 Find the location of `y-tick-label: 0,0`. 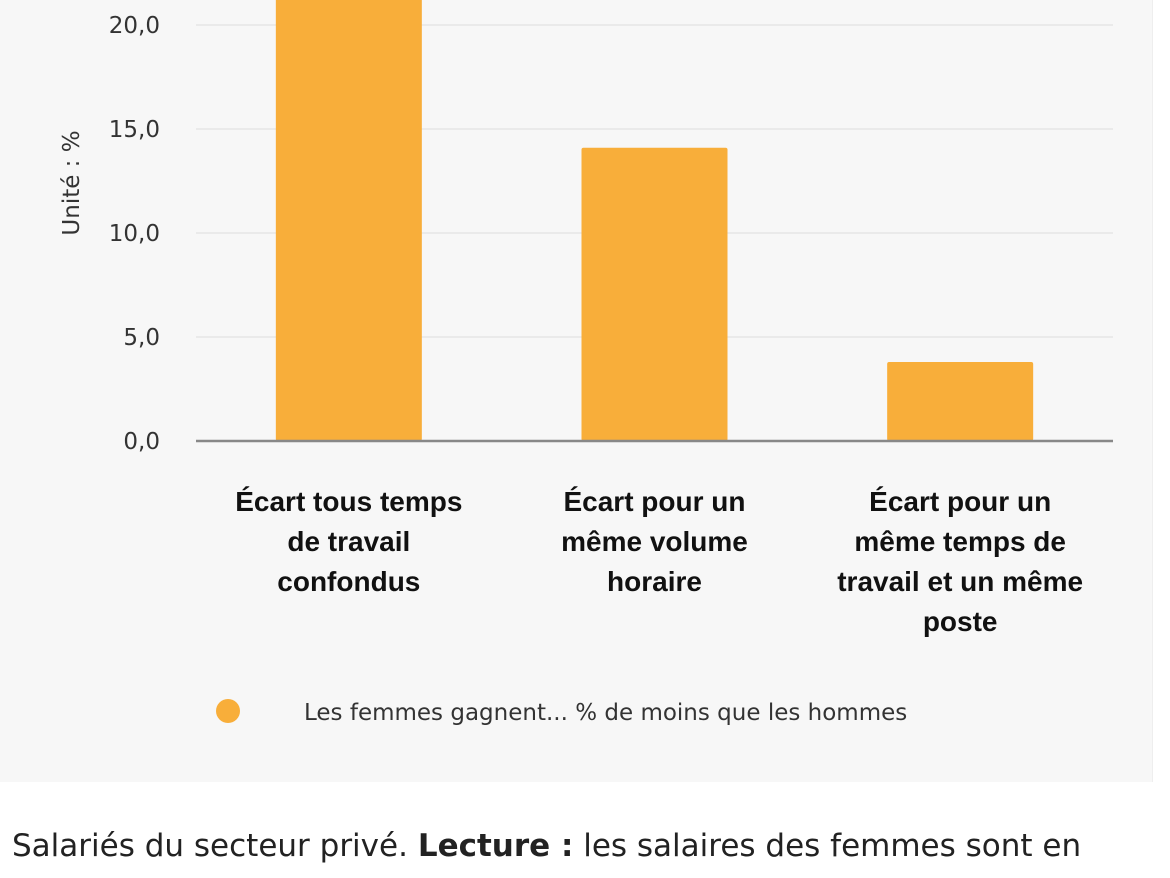

y-tick-label: 0,0 is located at coordinates (141, 442).